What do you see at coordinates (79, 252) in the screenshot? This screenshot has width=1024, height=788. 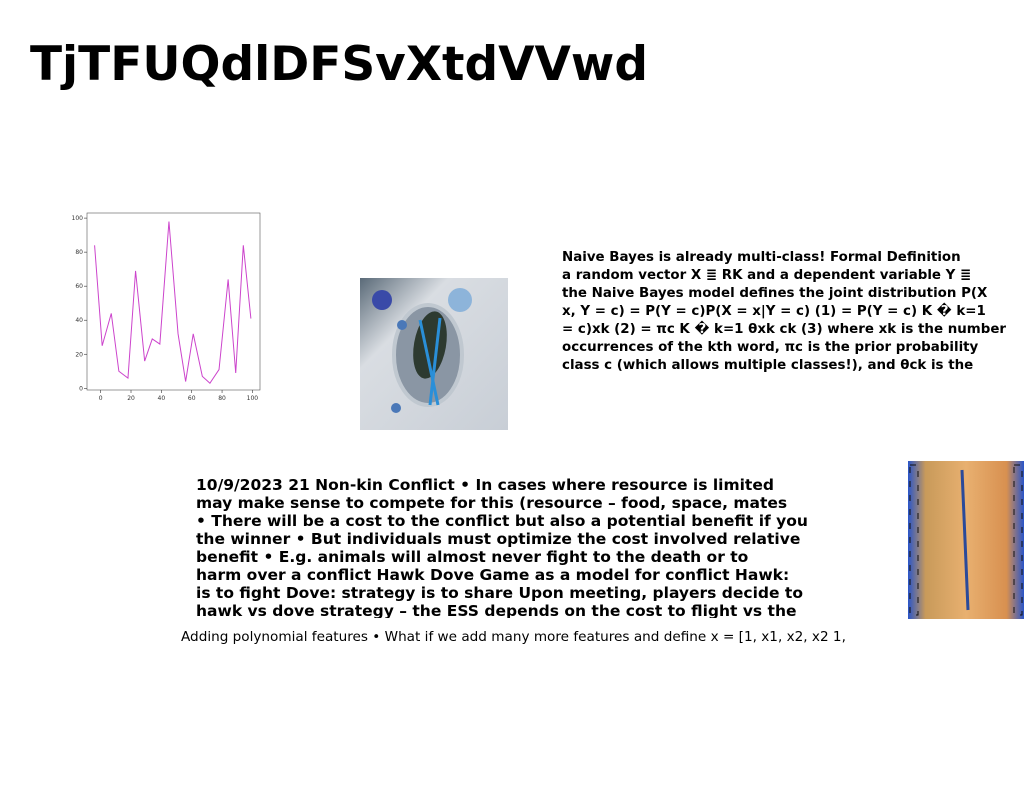 I see `y-tick-label: 80` at bounding box center [79, 252].